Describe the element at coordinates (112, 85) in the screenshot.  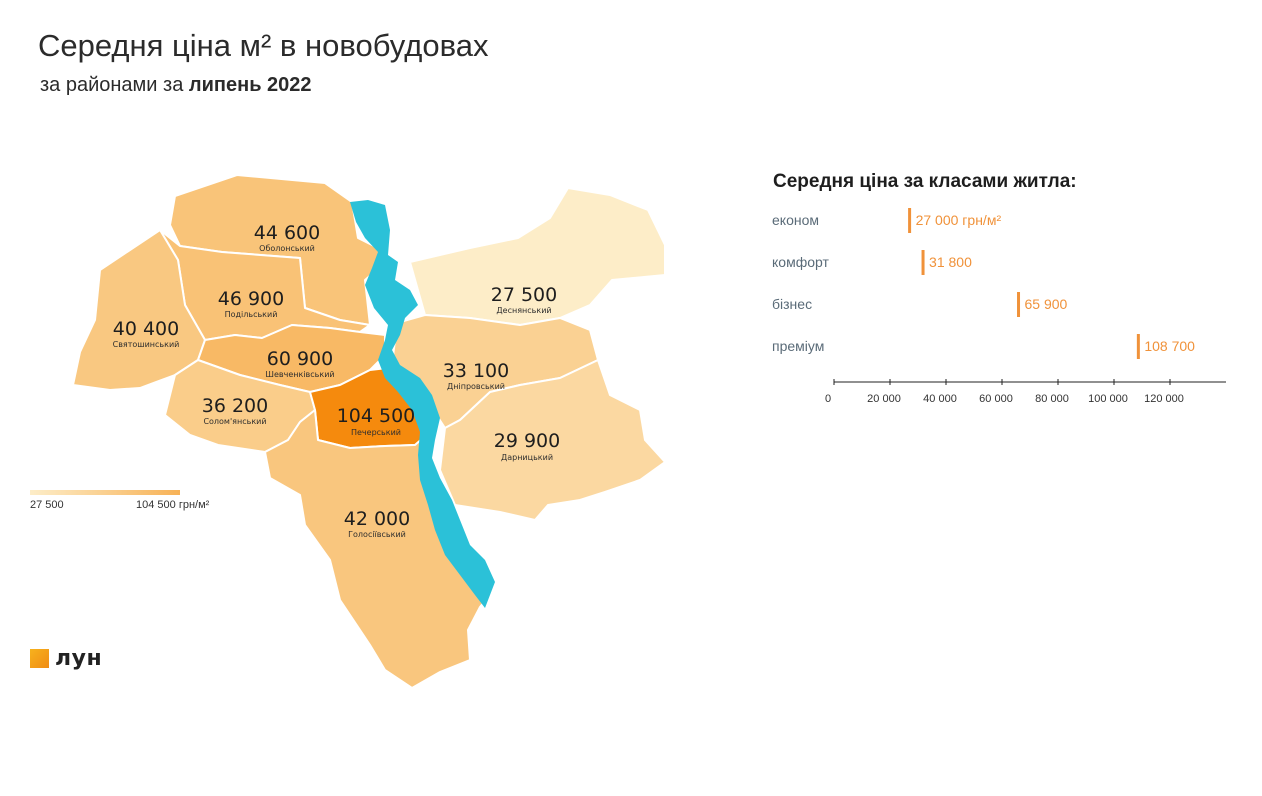
I see `subtitle-prefix: за районами за` at that location.